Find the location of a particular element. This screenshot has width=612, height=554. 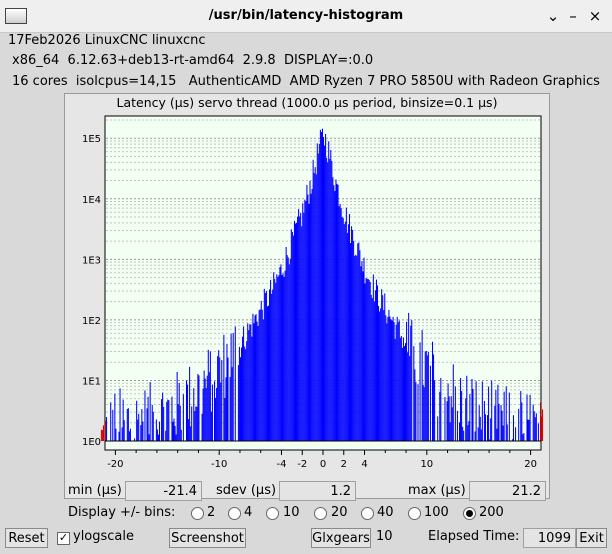

screenshot-button: Screenshot is located at coordinates (207, 538).